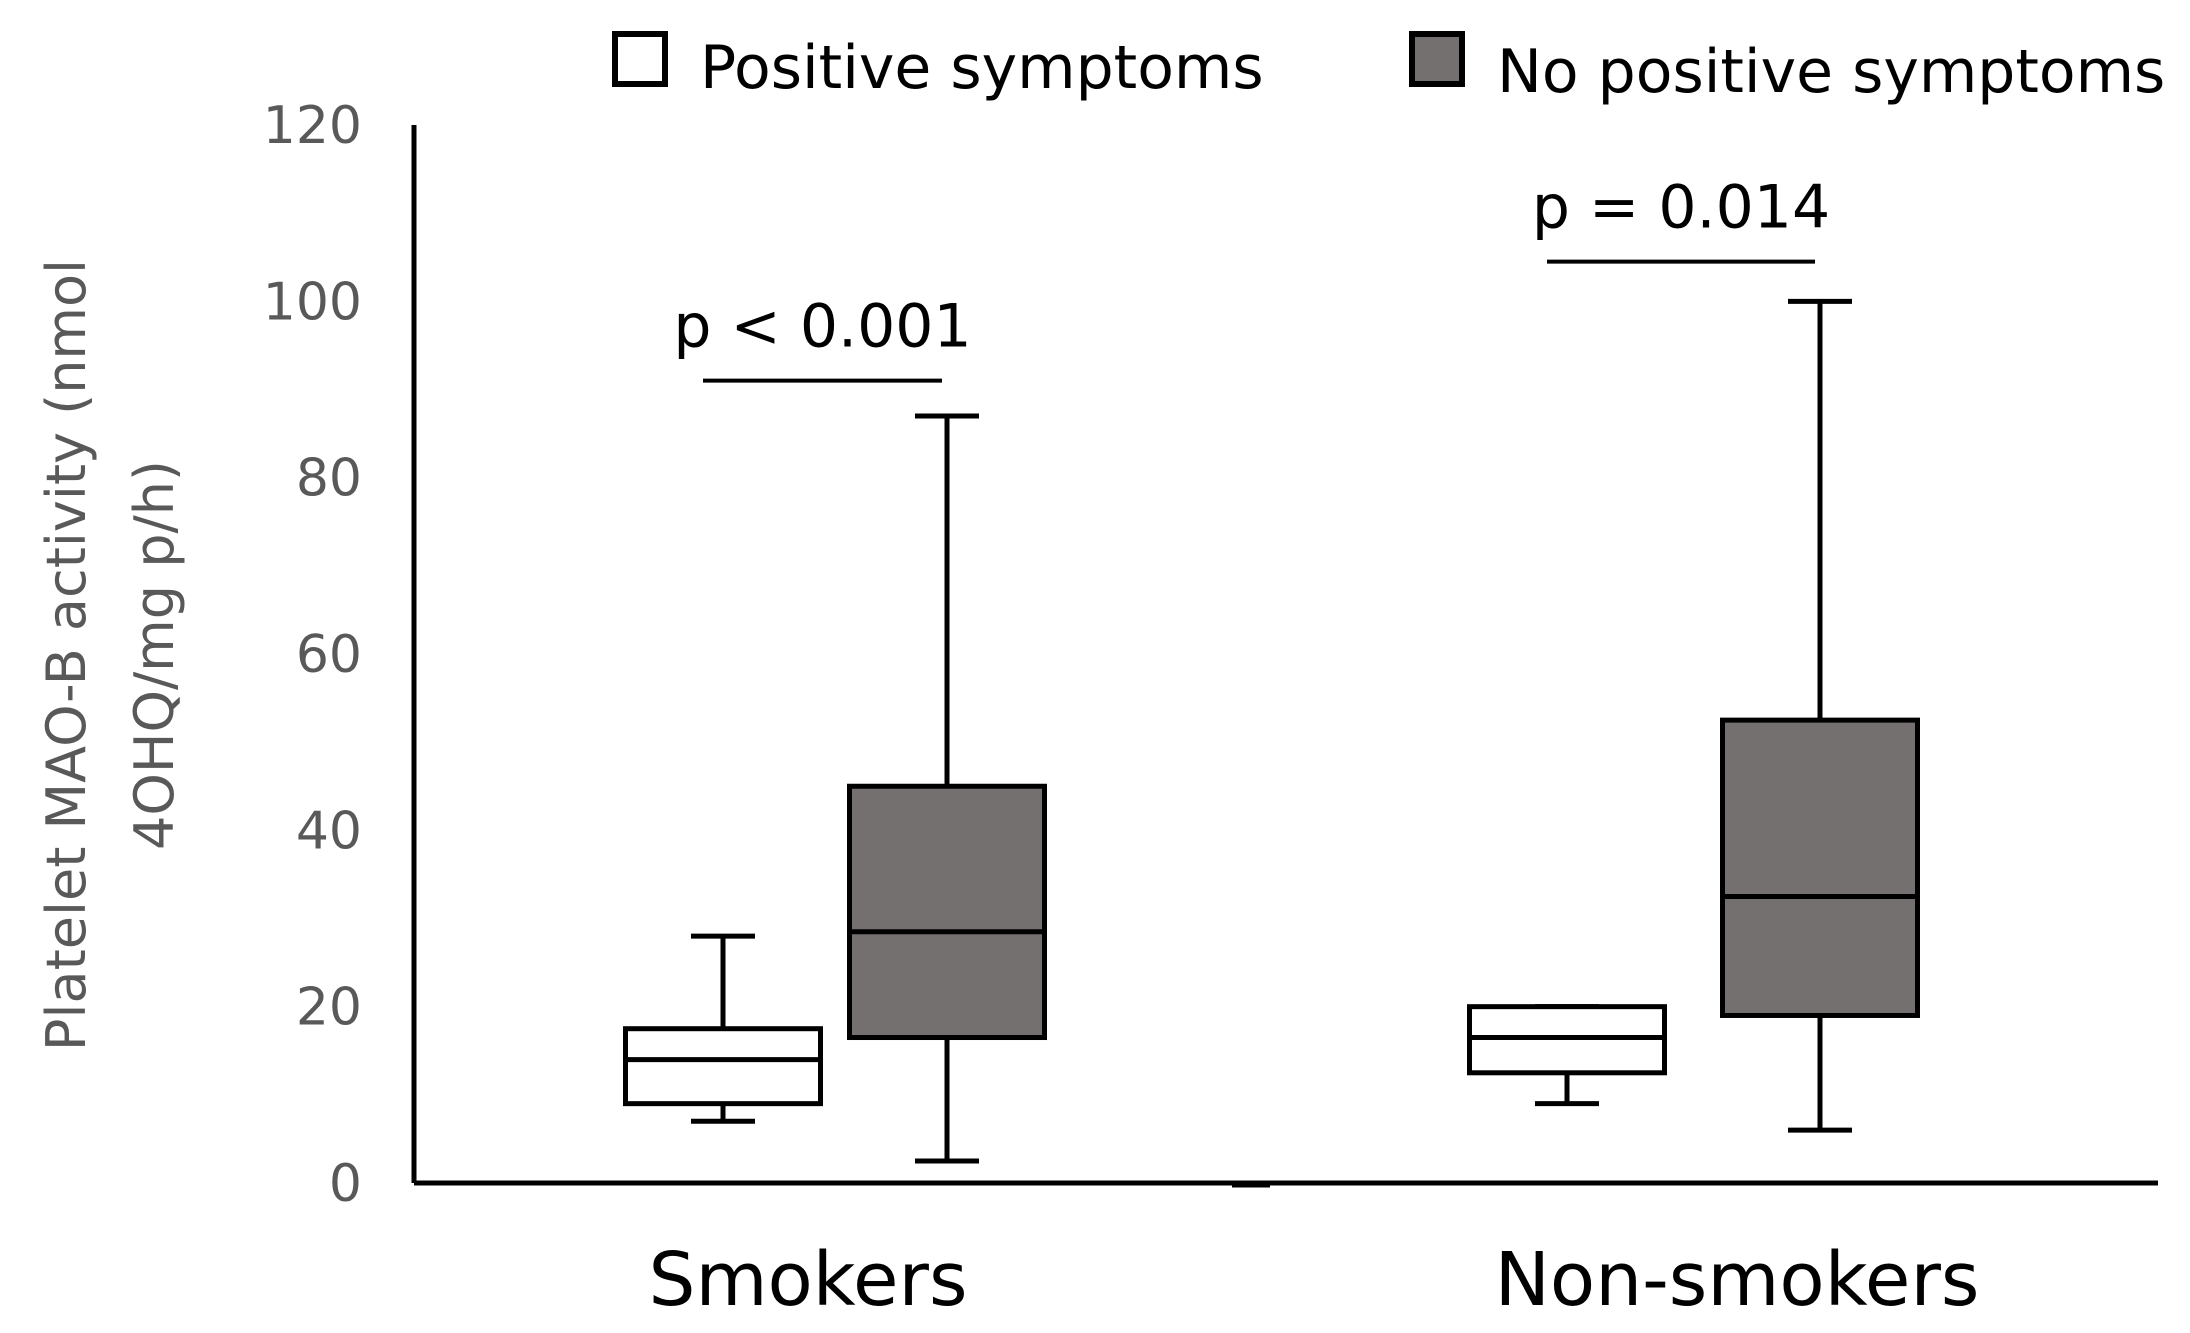 Image resolution: width=2190 pixels, height=1333 pixels. I want to click on category-label-smokers: Smokers, so click(807, 1280).